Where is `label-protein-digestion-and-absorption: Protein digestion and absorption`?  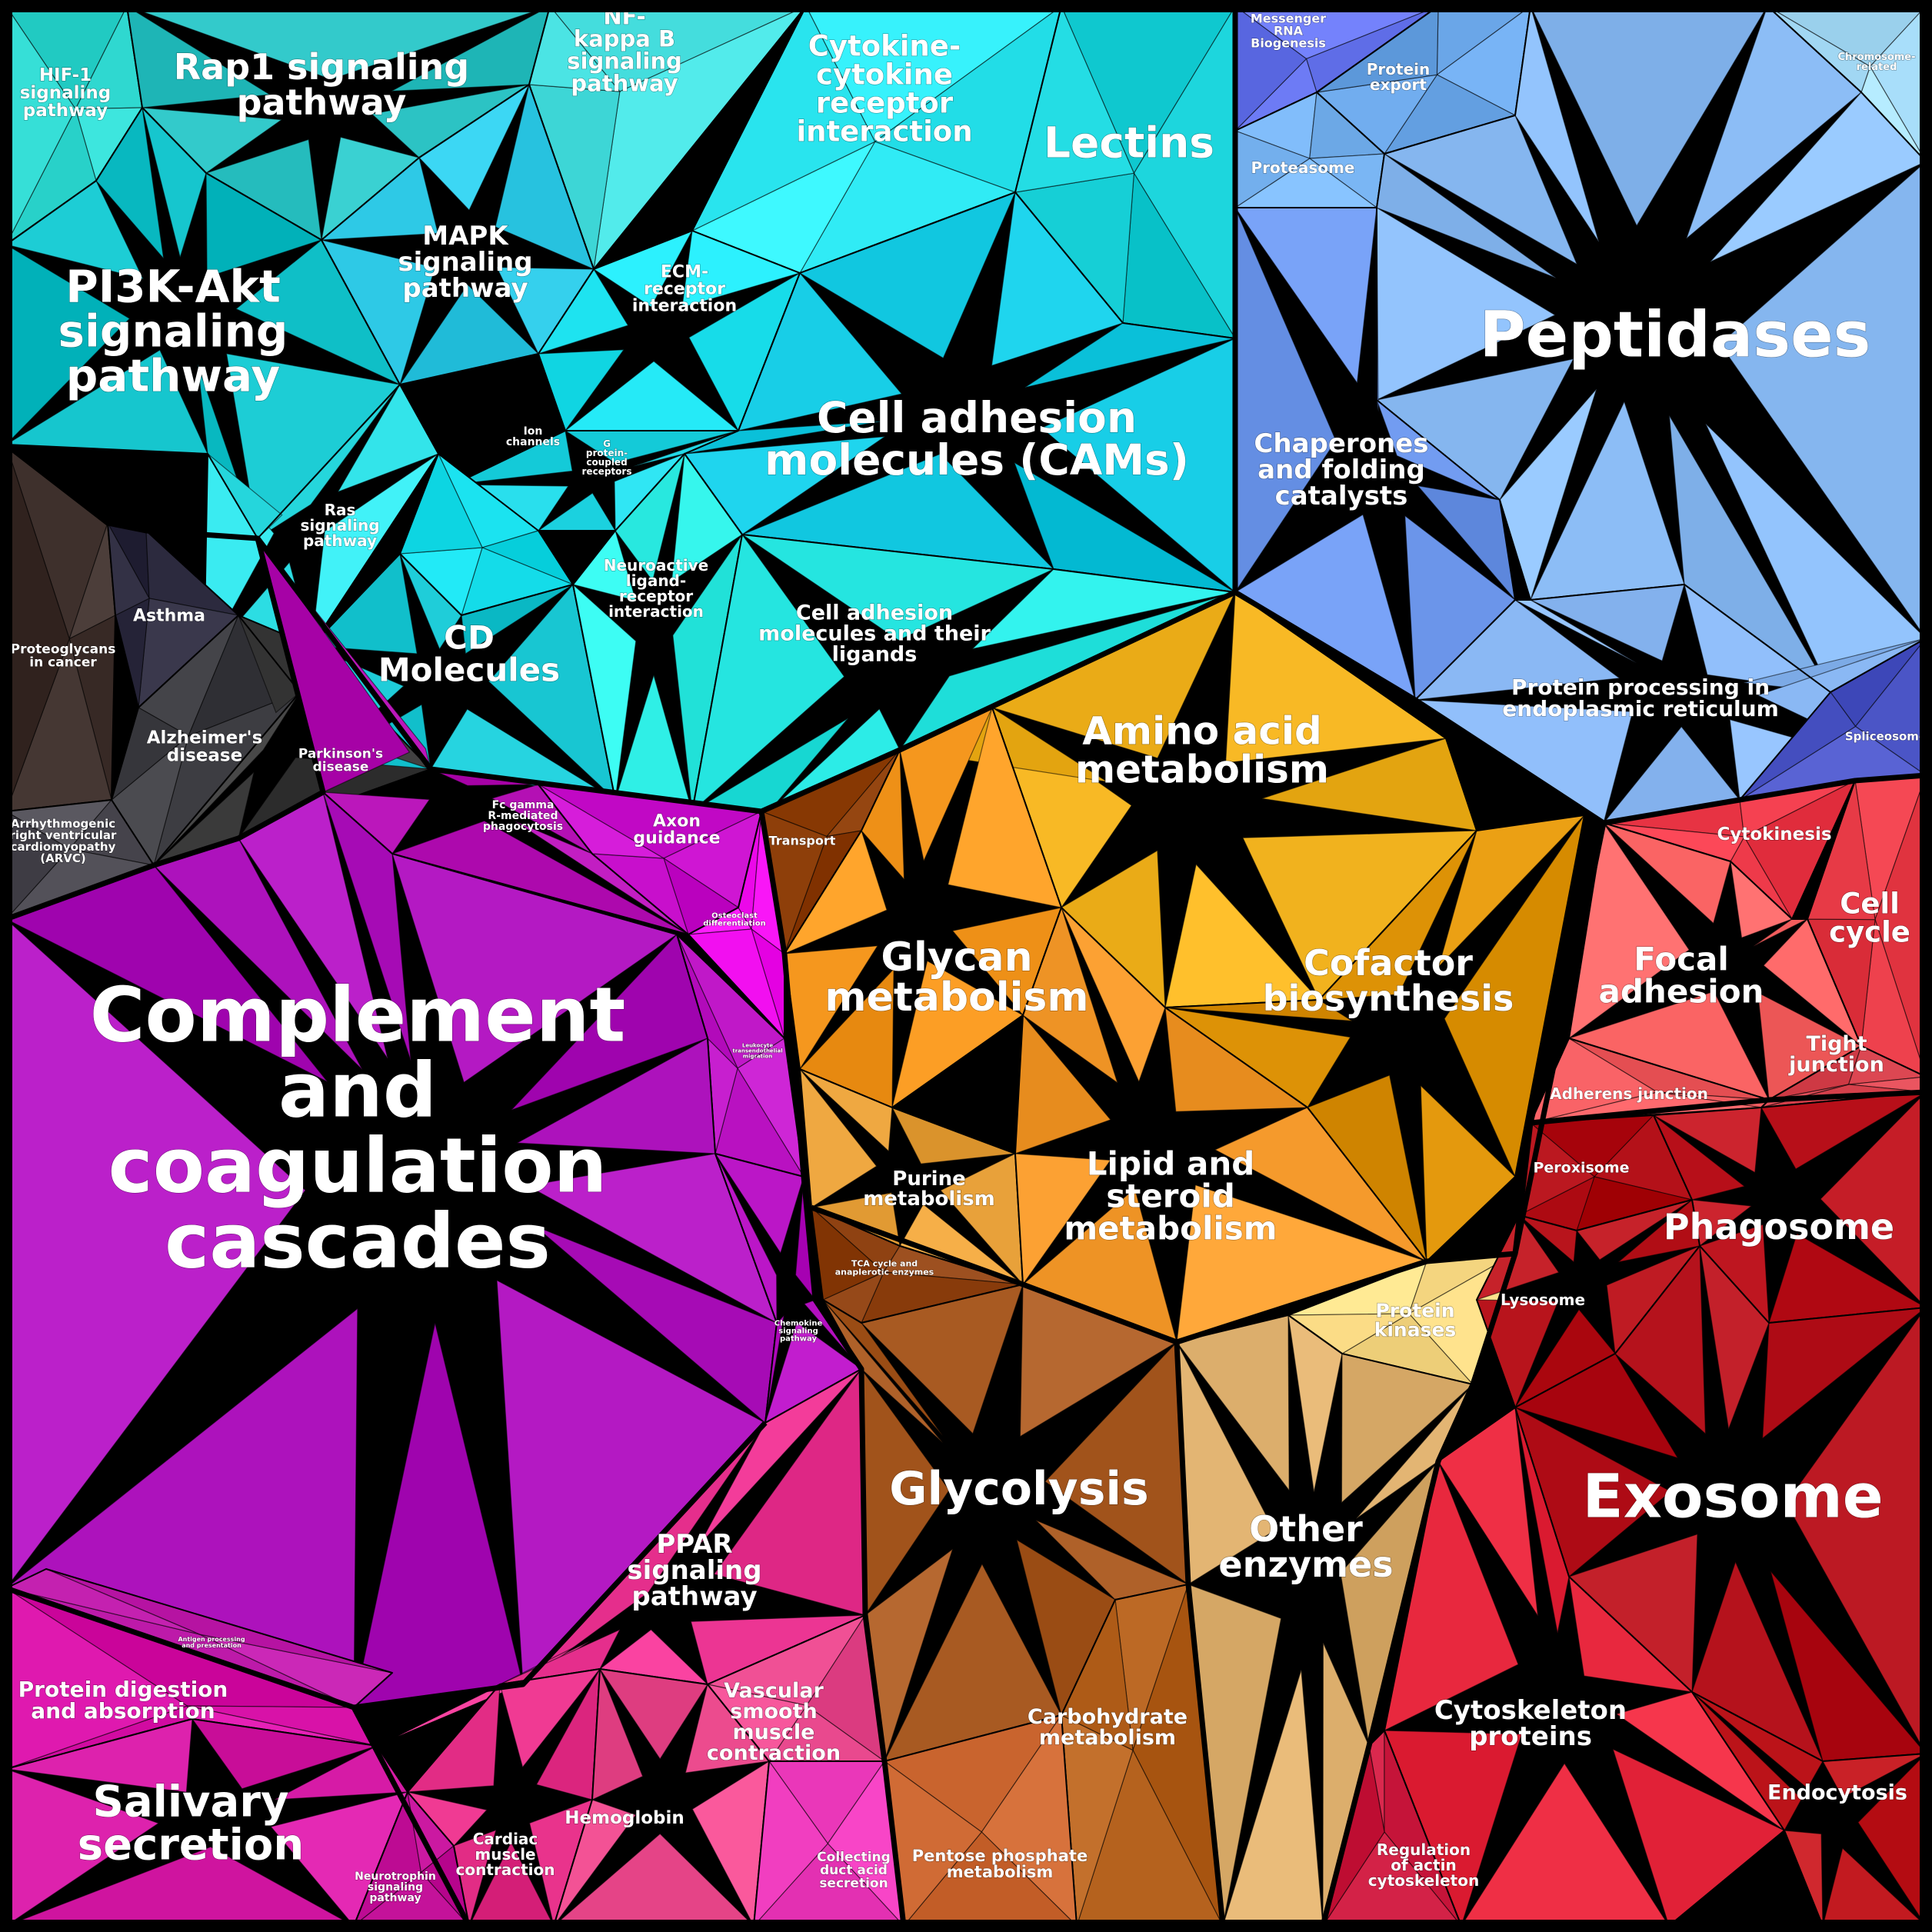 label-protein-digestion-and-absorption: Protein digestion and absorption is located at coordinates (123, 1700).